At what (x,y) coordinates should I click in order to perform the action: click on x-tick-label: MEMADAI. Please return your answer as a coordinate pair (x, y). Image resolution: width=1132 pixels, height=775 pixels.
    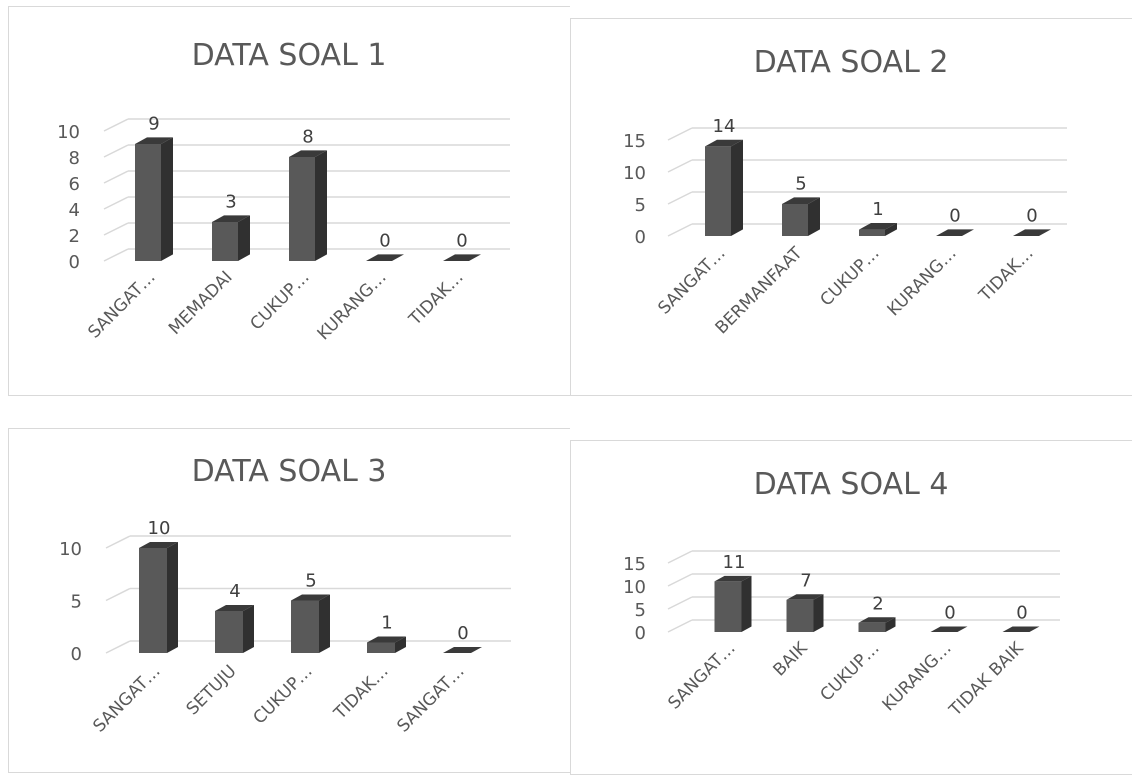
    Looking at the image, I should click on (201, 303).